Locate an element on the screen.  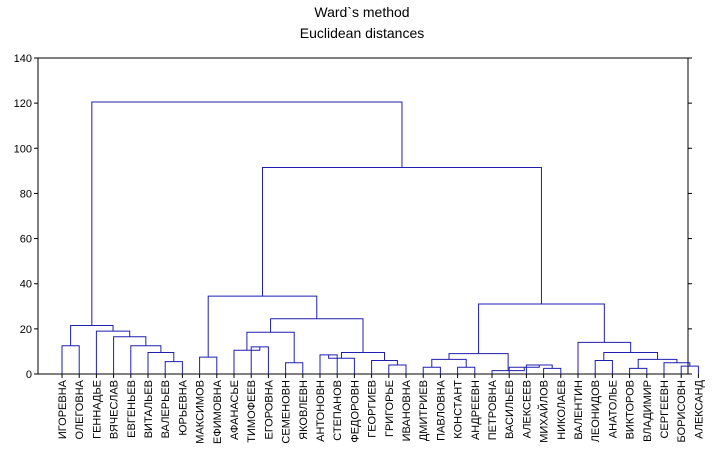
leaf-label: БОРИСОВН is located at coordinates (682, 411).